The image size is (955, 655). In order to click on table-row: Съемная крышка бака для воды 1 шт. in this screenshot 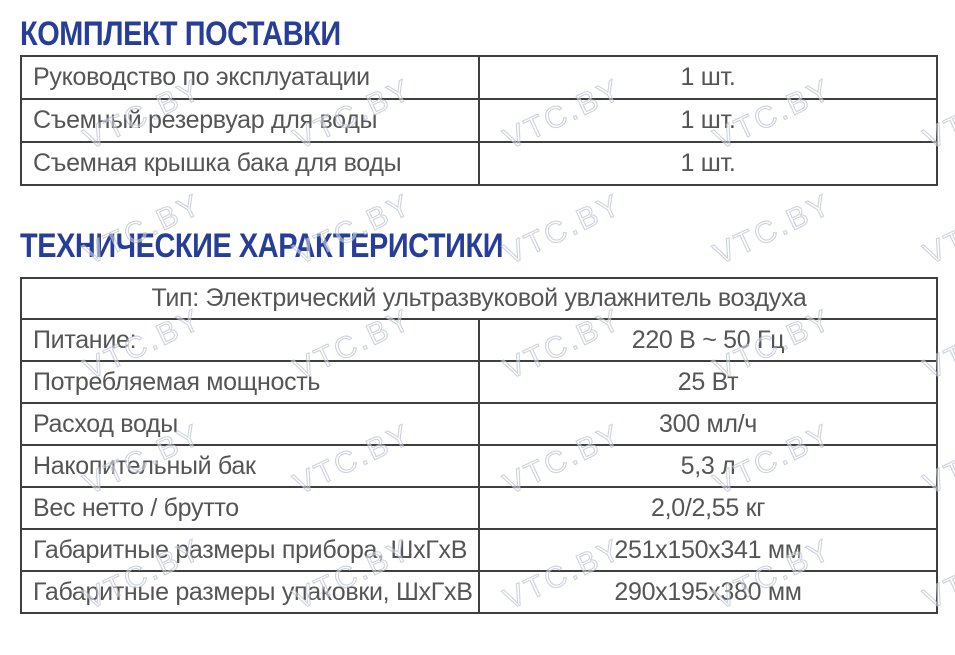, I will do `click(479, 163)`.